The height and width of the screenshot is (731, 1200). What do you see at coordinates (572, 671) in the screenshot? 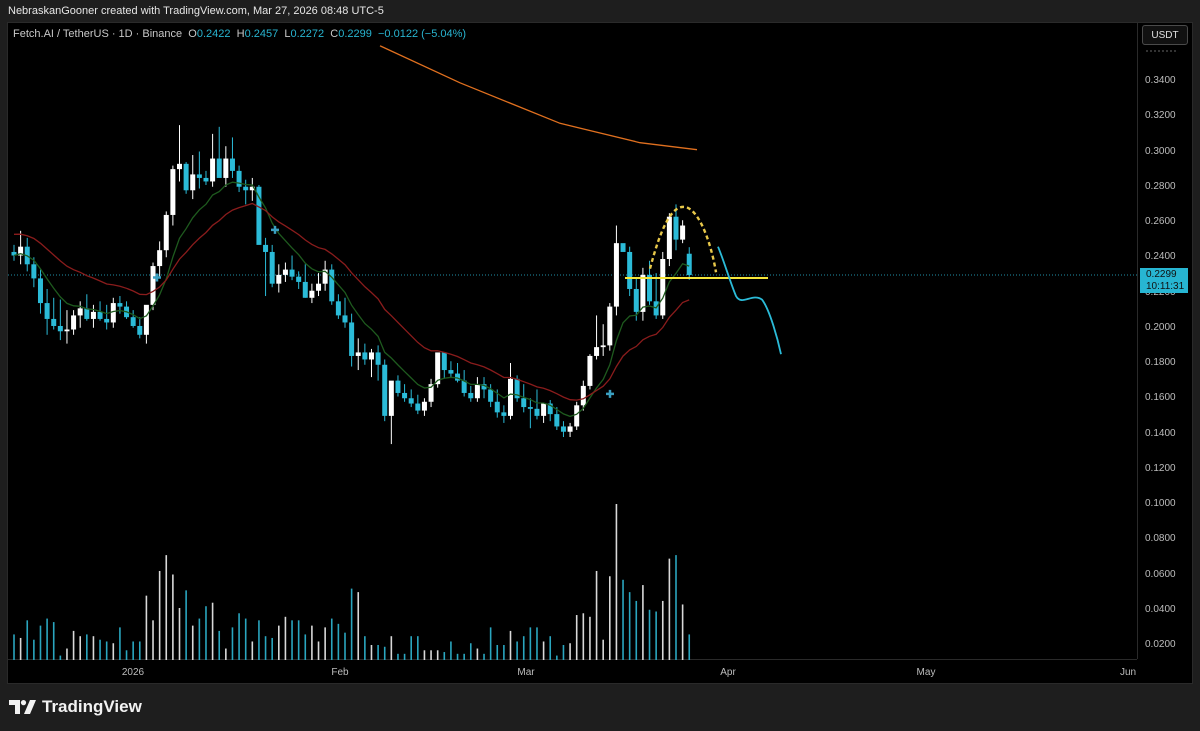
I see `time-axis` at bounding box center [572, 671].